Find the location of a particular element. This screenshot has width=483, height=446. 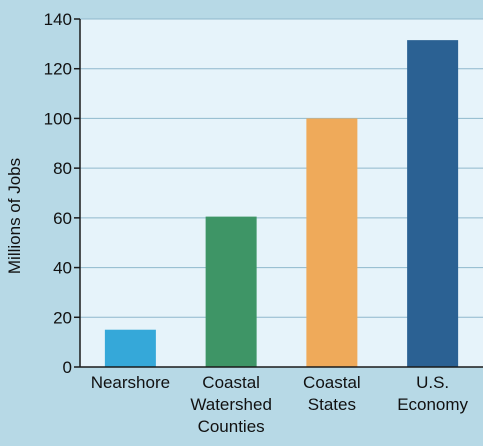

y-tick-label: 20 is located at coordinates (62, 317).